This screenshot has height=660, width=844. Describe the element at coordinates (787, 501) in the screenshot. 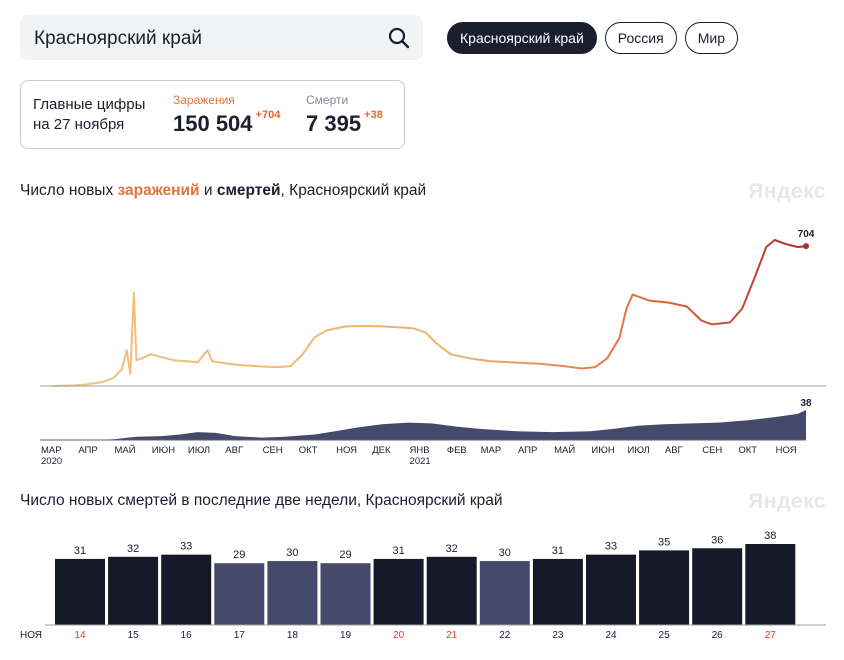

I see `yandex-watermark-2: Яндекс` at that location.